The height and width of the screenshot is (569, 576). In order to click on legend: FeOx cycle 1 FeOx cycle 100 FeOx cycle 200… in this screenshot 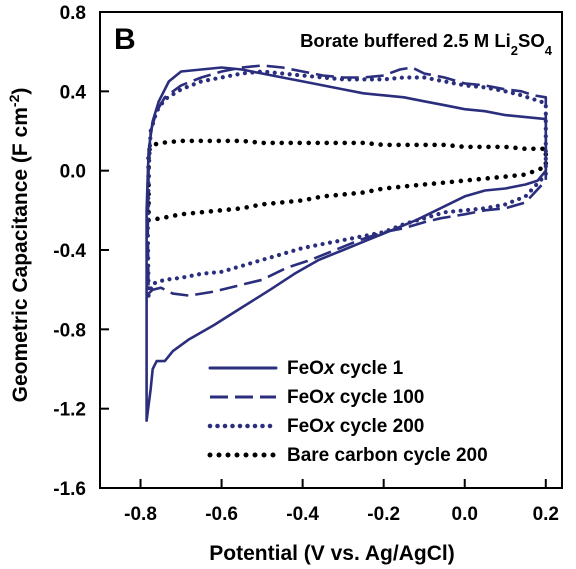, I will do `click(347, 412)`.